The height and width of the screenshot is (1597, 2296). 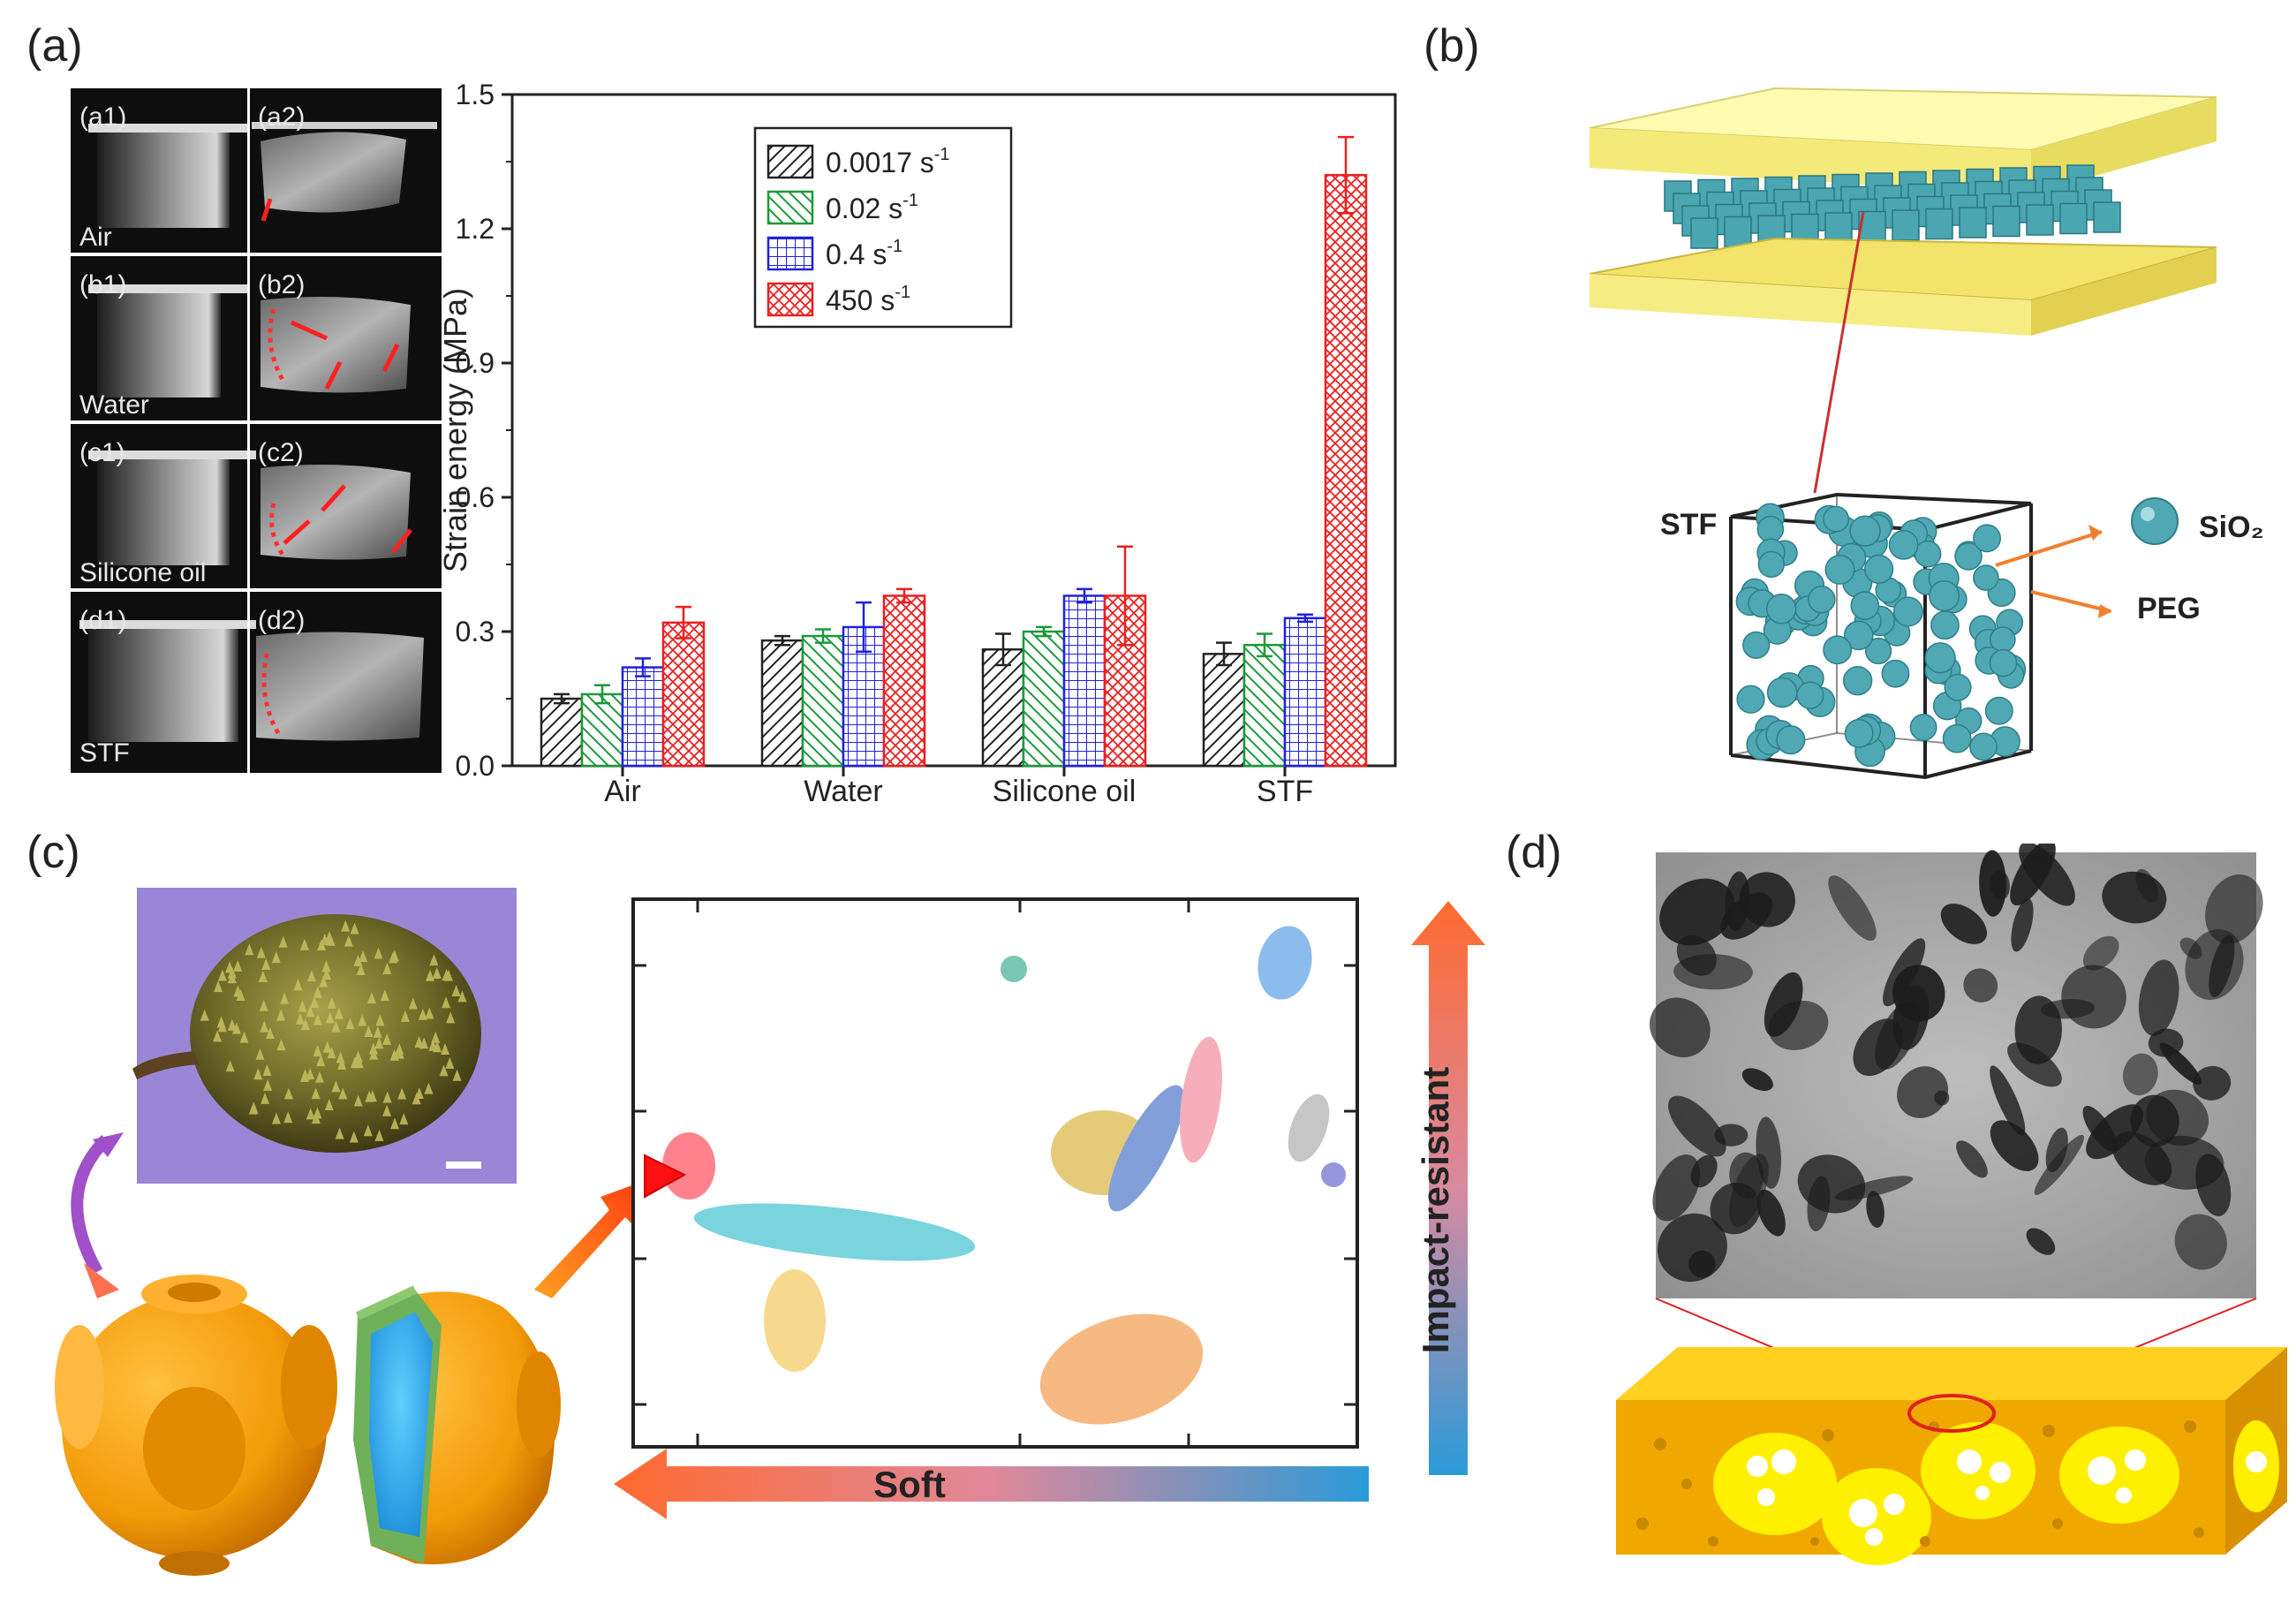 I want to click on panel-label-a: (a), so click(x=54, y=46).